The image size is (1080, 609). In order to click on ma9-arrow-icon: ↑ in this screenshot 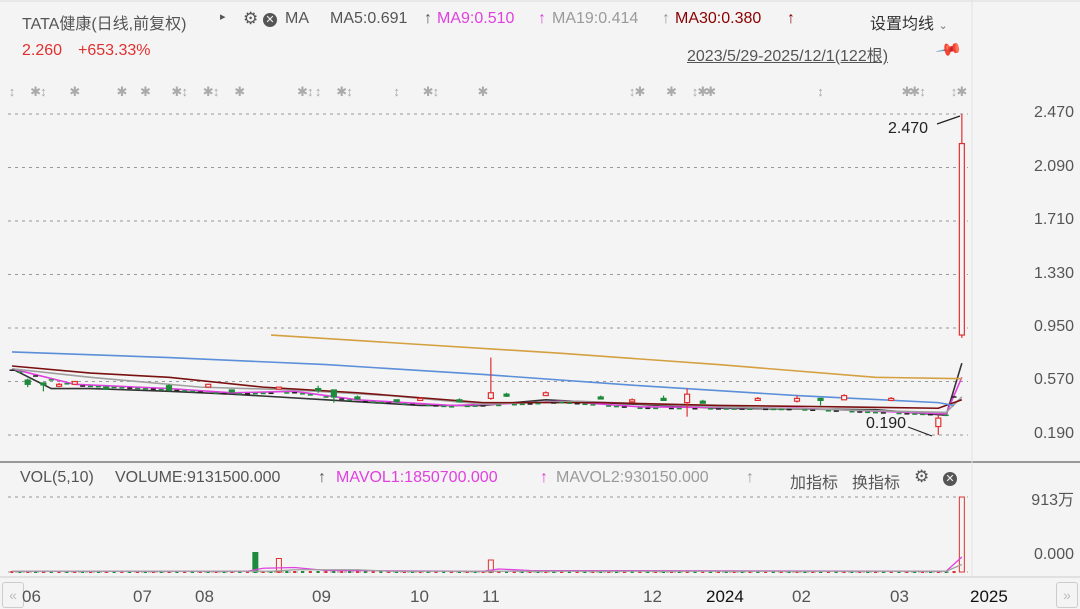, I will do `click(542, 18)`.